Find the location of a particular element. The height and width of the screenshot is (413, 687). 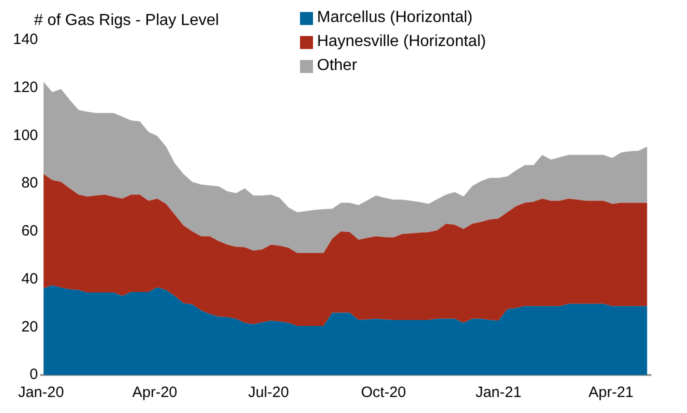

x-tick-label: Jan-21 is located at coordinates (499, 393).